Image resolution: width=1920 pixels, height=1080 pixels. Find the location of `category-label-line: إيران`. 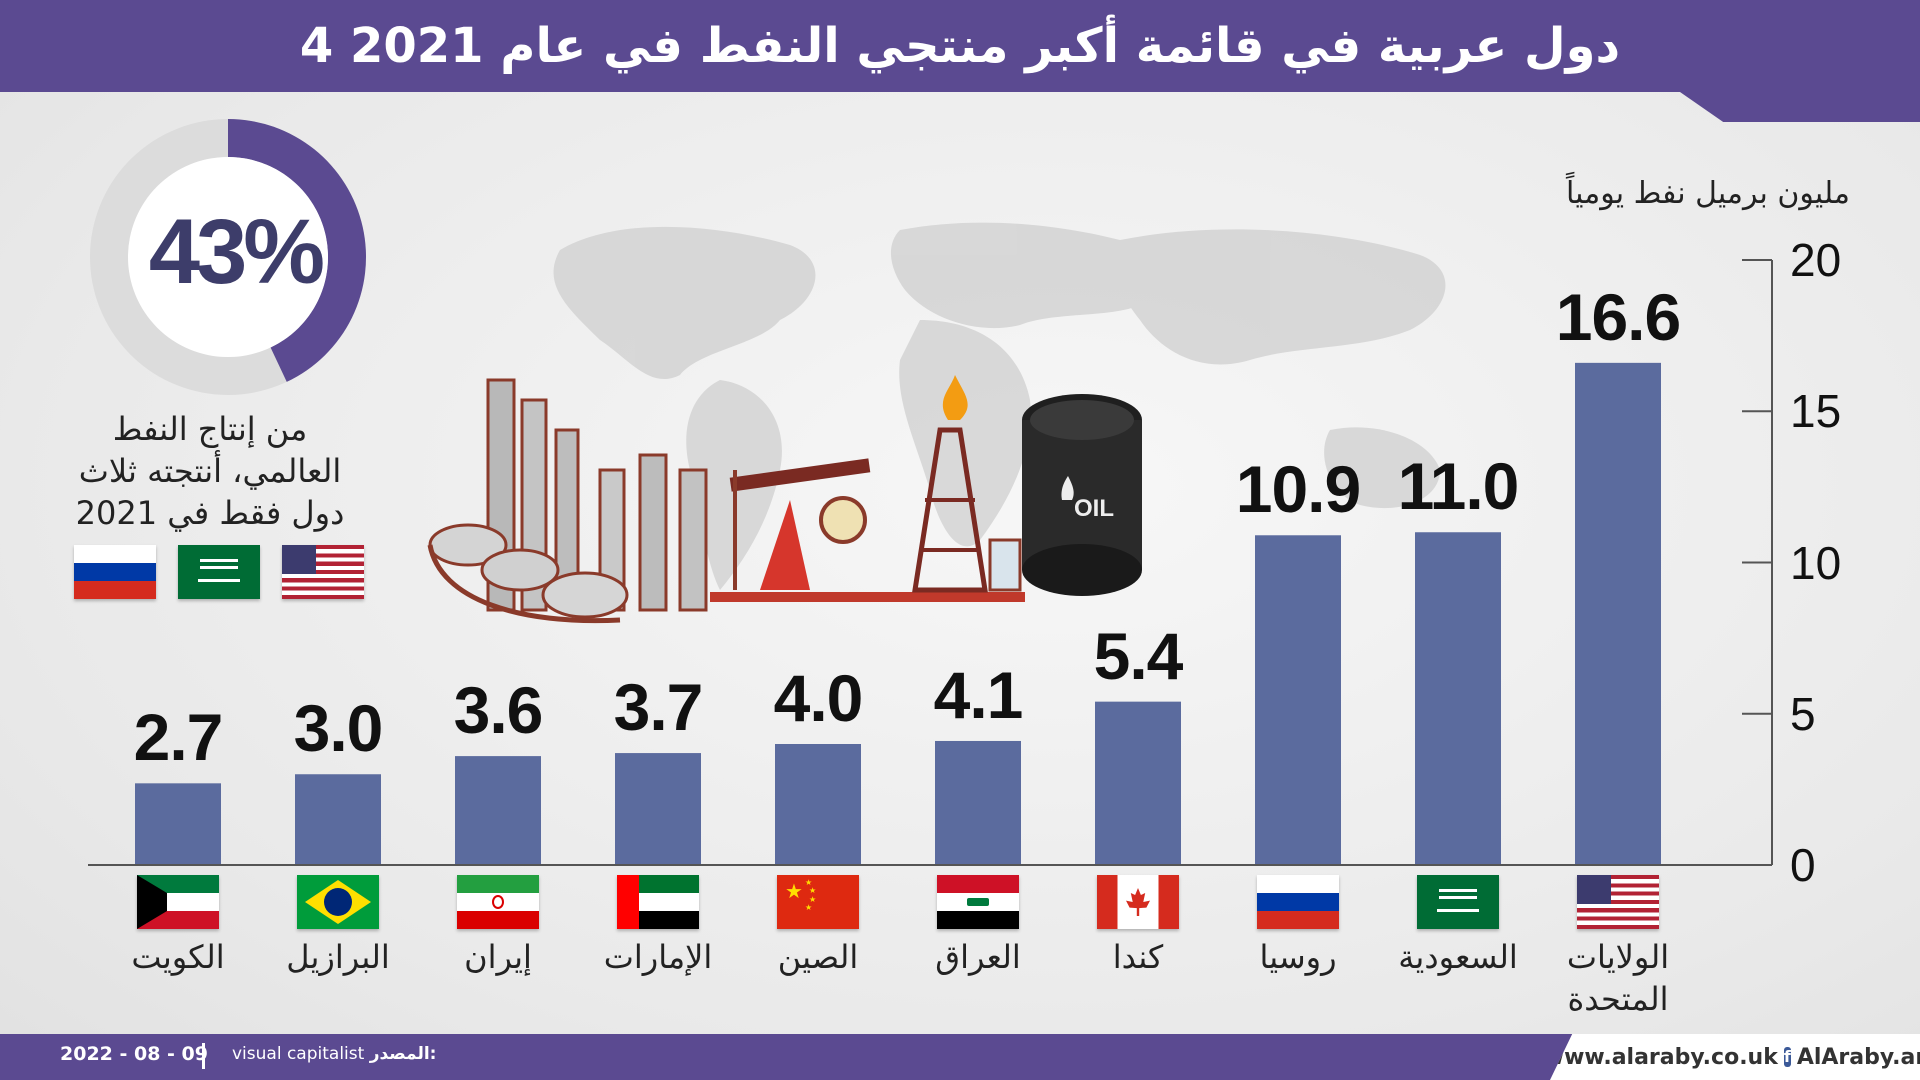

category-label-line: إيران is located at coordinates (498, 957).